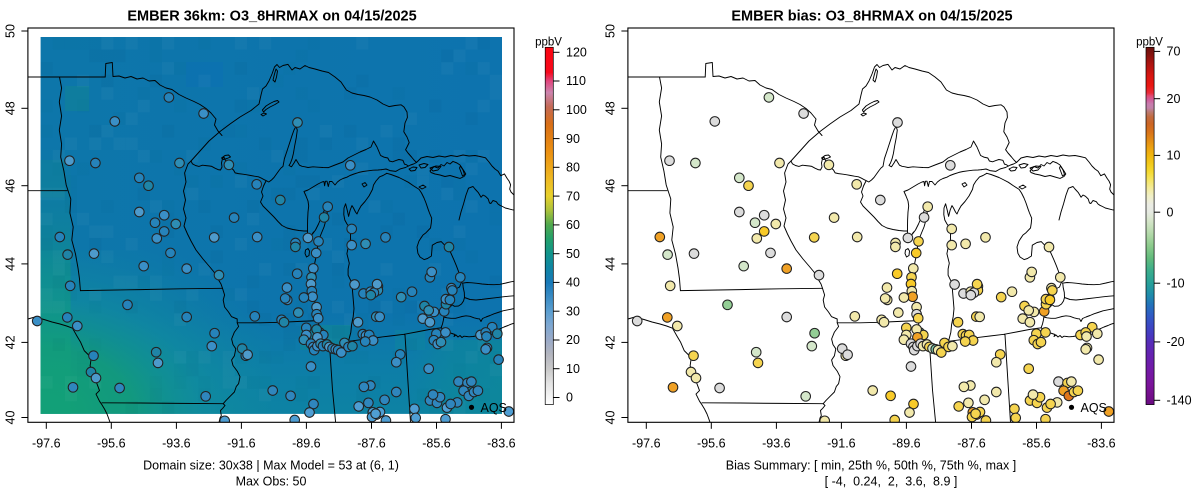 This screenshot has width=1200, height=502. Describe the element at coordinates (891, 482) in the screenshot. I see `svg-text: [ -4, 0.24, 2, 3.6, 8.9 ]` at that location.